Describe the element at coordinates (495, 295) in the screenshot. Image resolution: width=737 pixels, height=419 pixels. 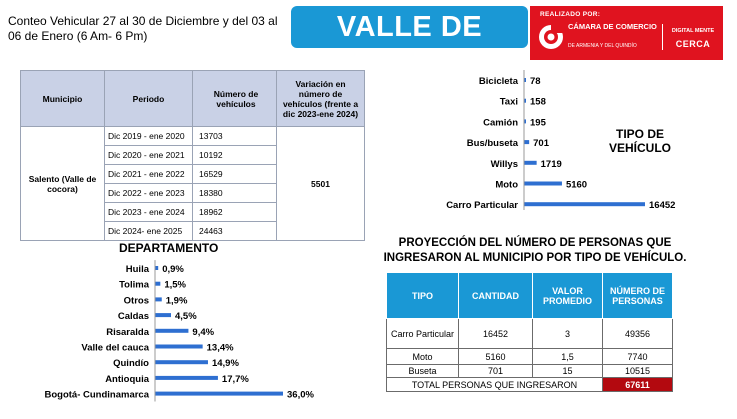
I see `proj-header-cantidad: CANTIDAD` at that location.